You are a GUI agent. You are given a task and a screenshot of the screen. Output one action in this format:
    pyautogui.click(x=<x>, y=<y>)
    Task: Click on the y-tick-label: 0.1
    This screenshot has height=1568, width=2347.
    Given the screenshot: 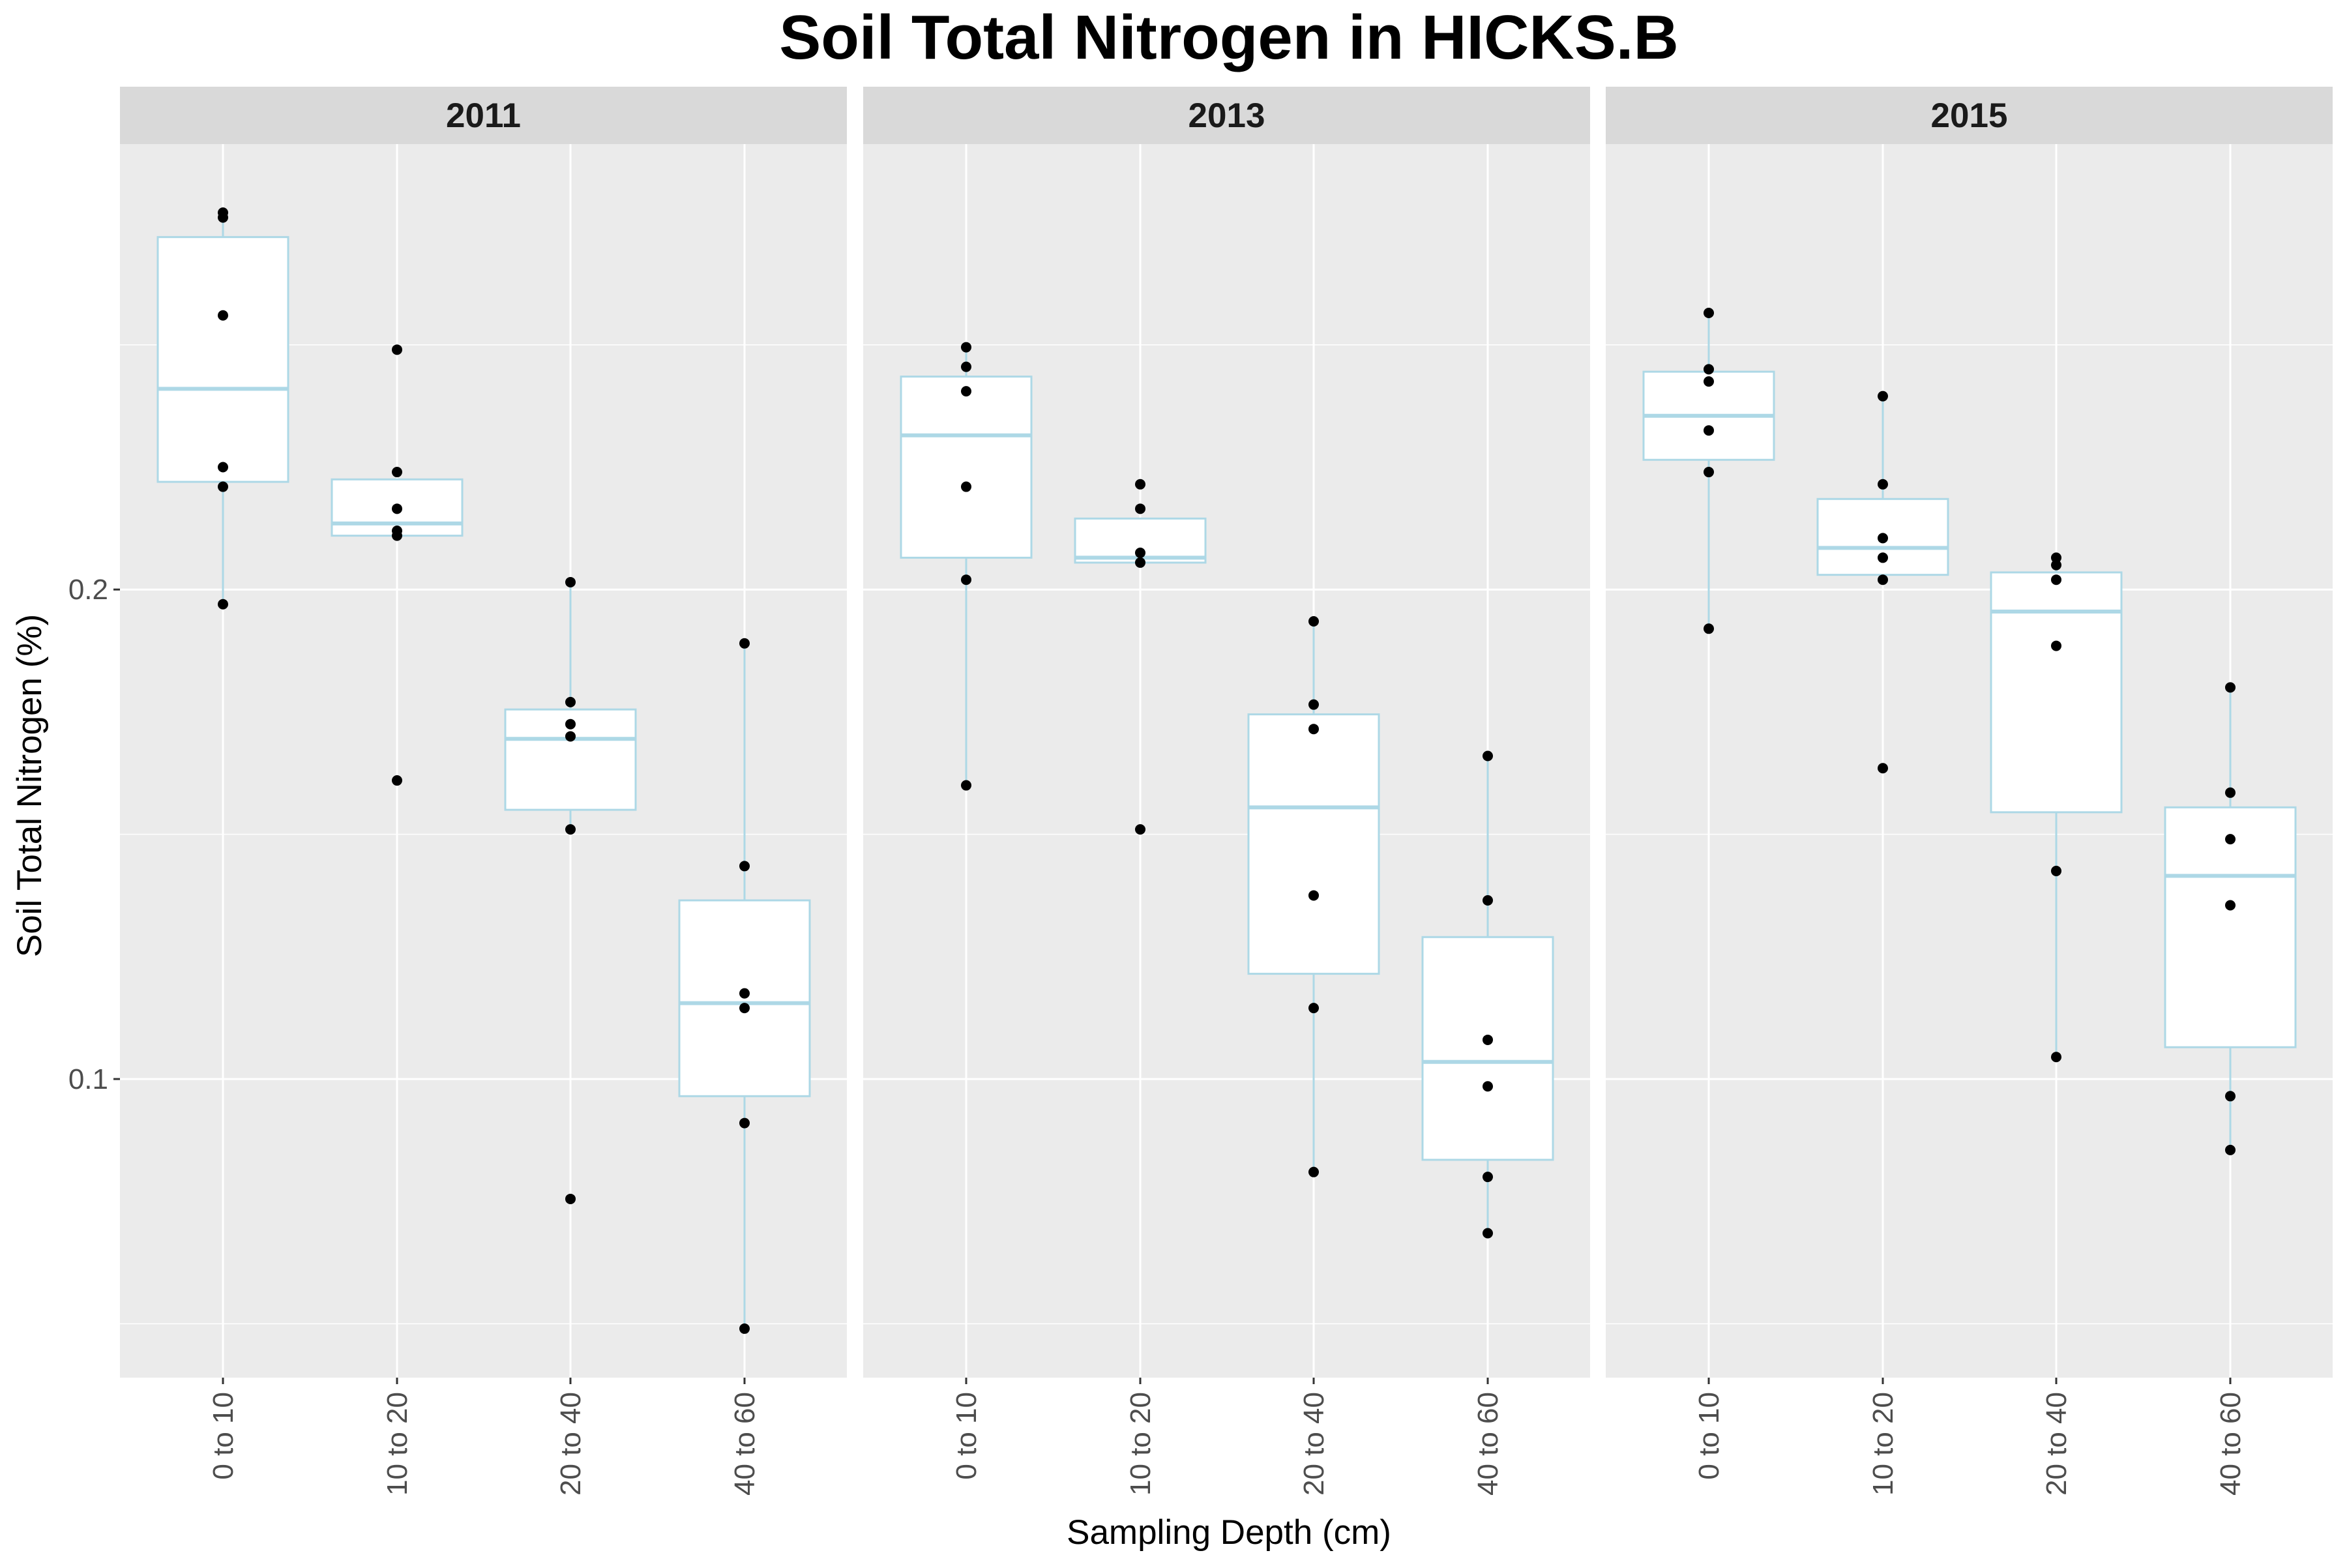 What is the action you would take?
    pyautogui.click(x=88, y=1079)
    